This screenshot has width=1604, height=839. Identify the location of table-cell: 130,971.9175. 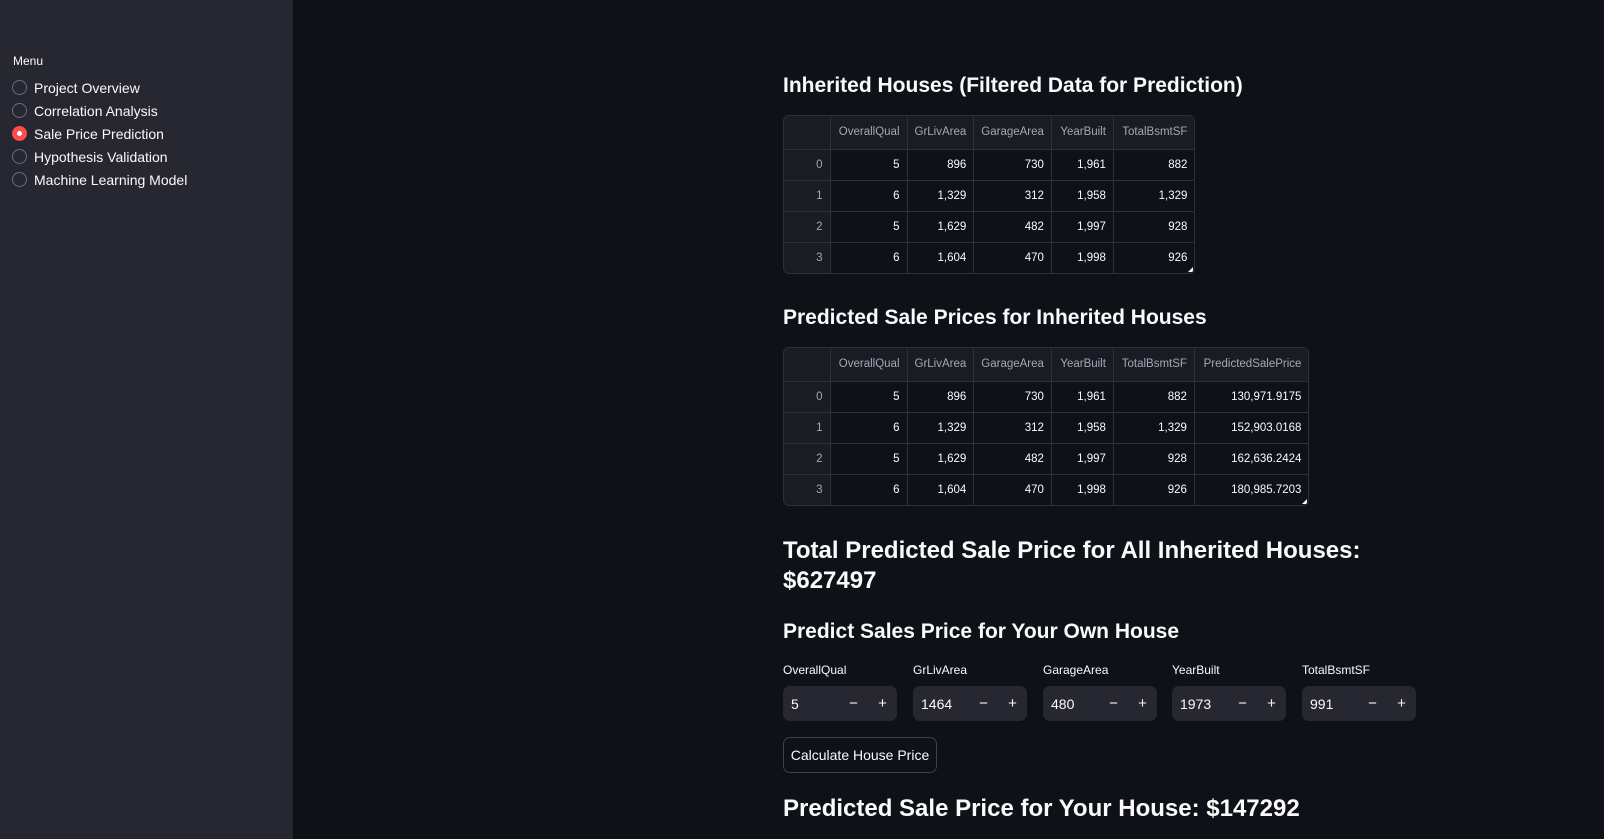
(1251, 397).